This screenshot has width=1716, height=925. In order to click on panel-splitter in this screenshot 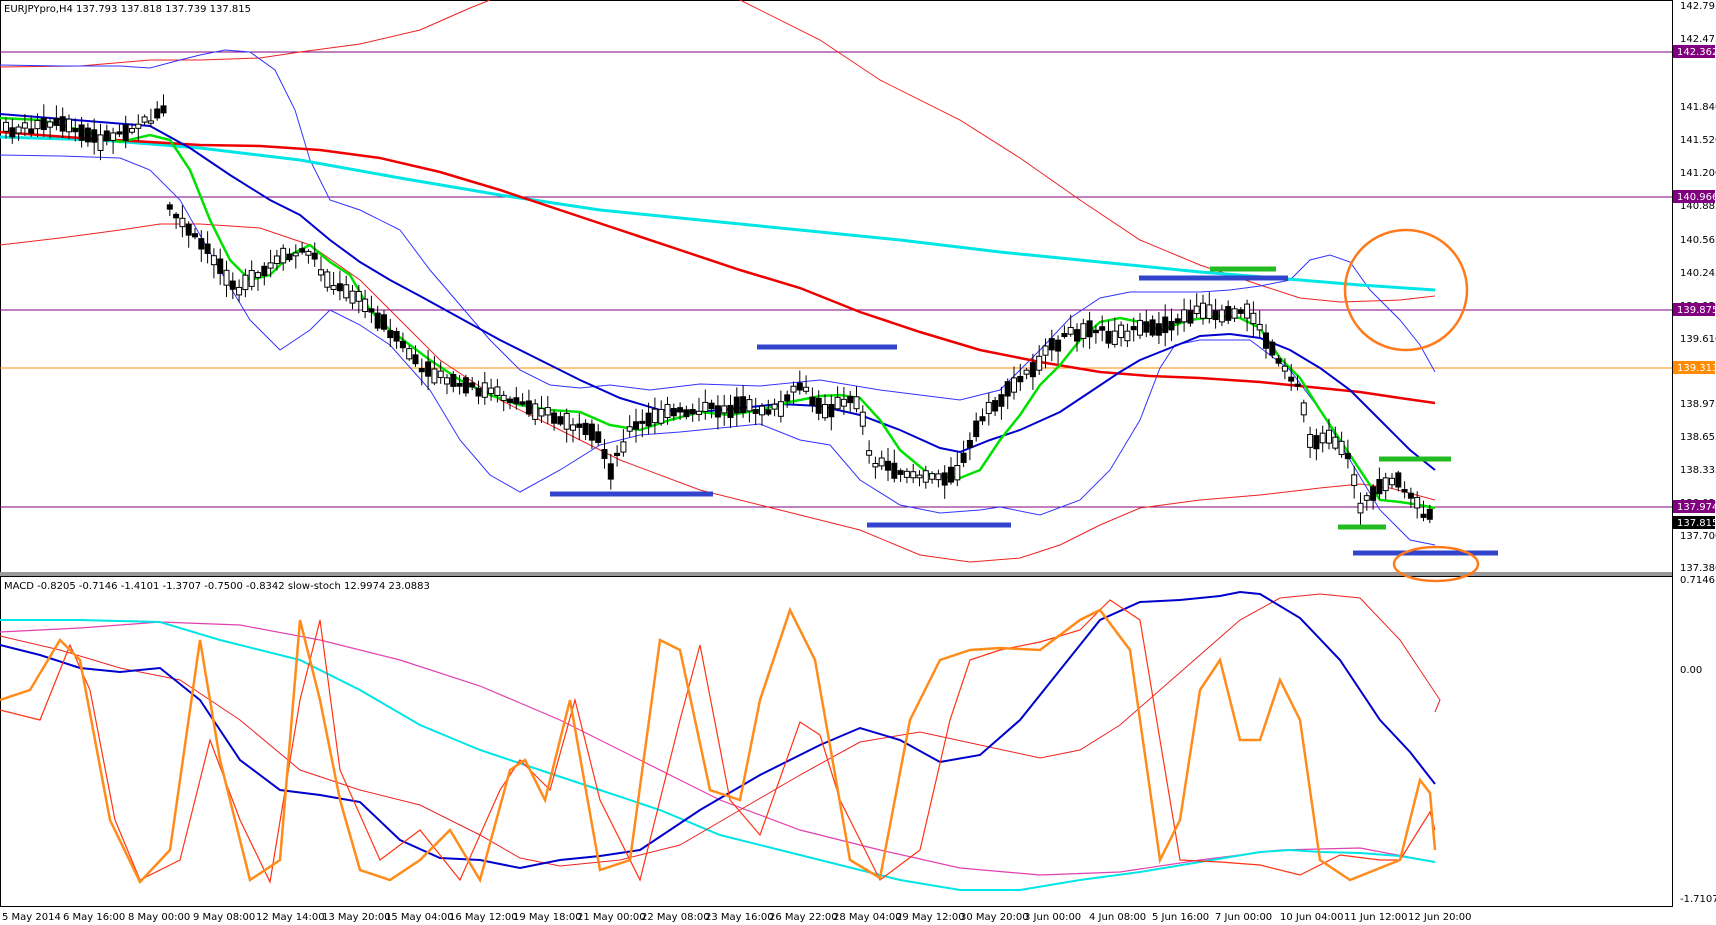, I will do `click(836, 574)`.